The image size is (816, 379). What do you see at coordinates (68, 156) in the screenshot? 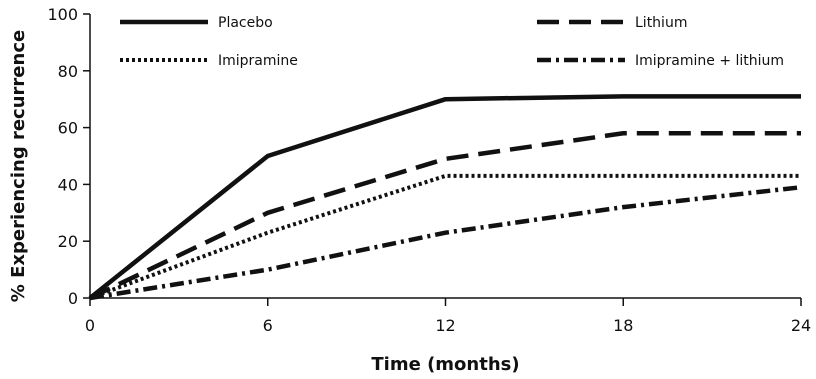
I see `y-axis-ticks: 0 20 40 60 80 100` at bounding box center [68, 156].